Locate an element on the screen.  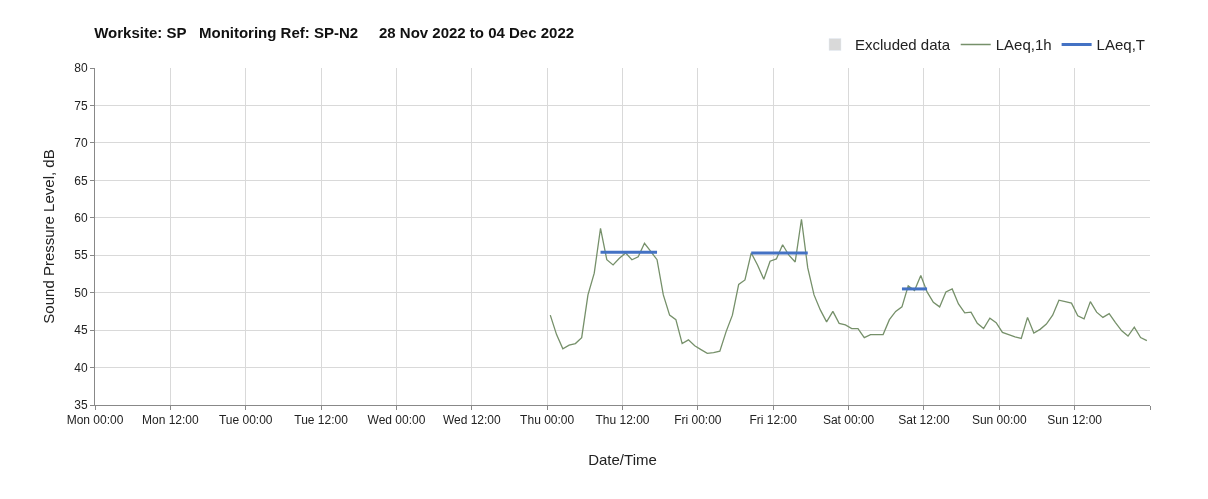
x-tick-label: Tue 12:00 is located at coordinates (321, 420).